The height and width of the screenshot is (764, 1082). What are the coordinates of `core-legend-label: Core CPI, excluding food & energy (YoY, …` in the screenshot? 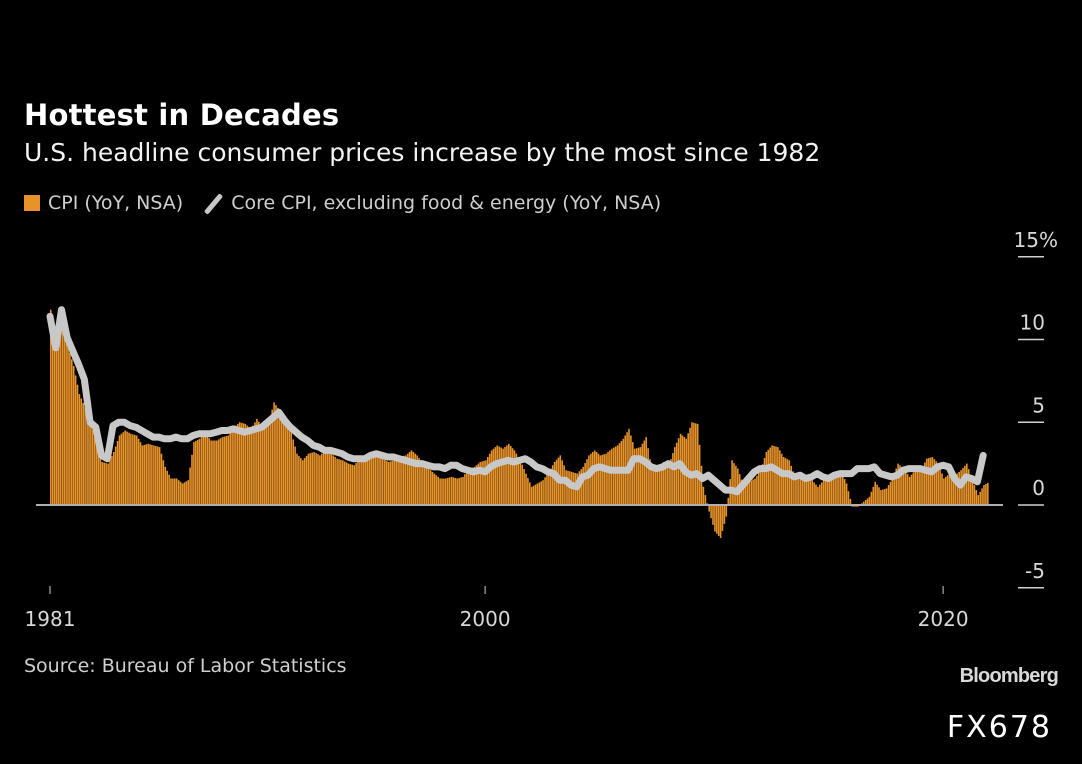 It's located at (446, 203).